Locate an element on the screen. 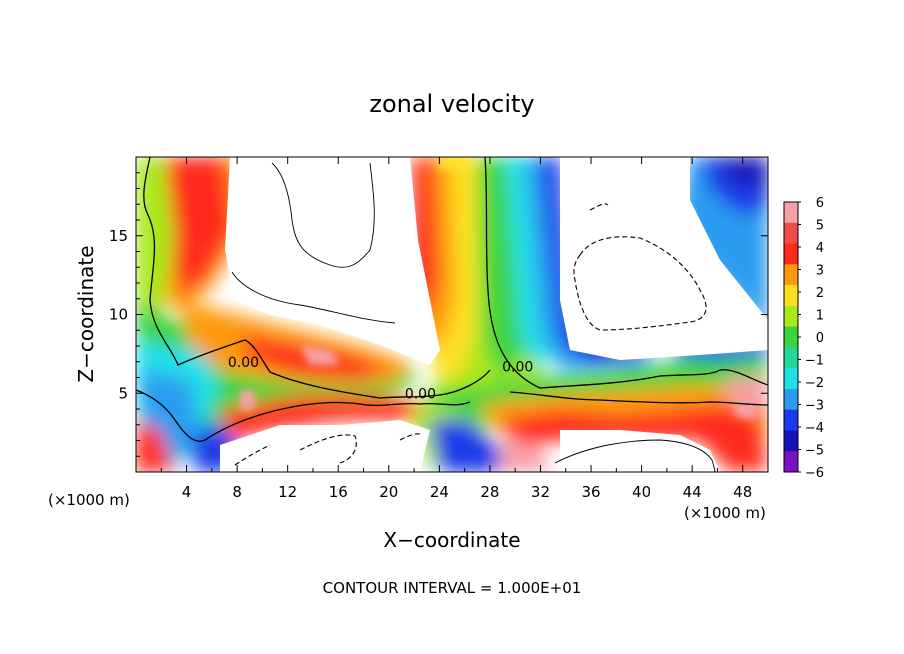  x-tick-label: 20 is located at coordinates (388, 492).